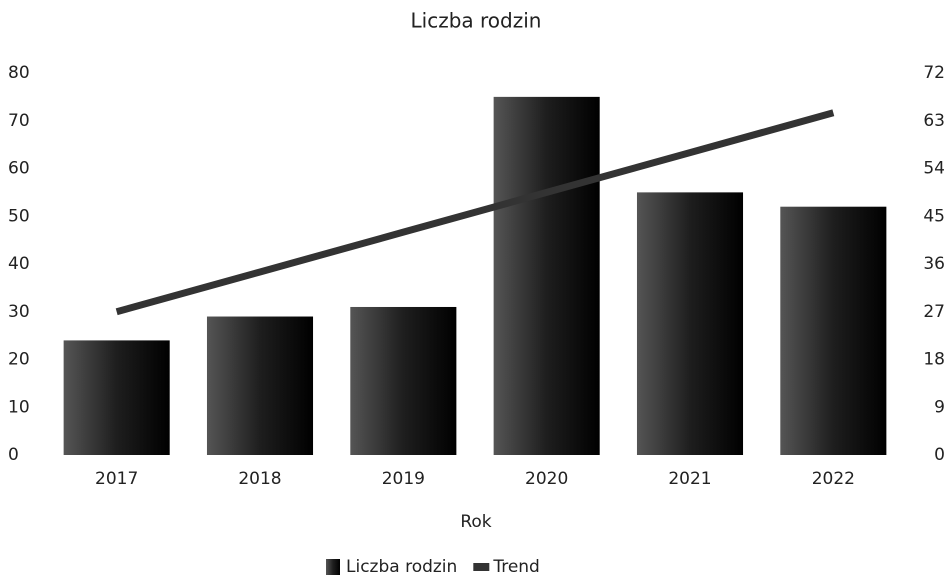  Describe the element at coordinates (934, 264) in the screenshot. I see `y2-tick-label: 36` at that location.